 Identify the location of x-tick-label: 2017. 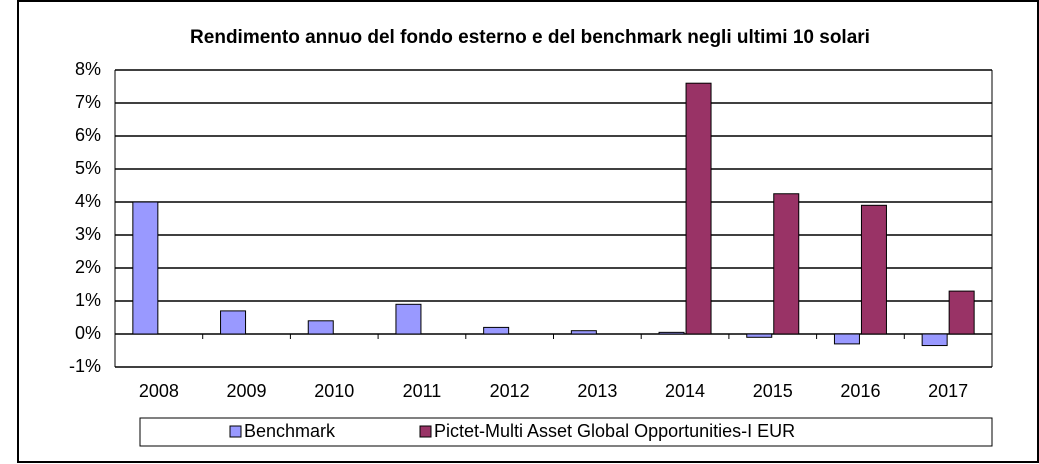
(948, 391).